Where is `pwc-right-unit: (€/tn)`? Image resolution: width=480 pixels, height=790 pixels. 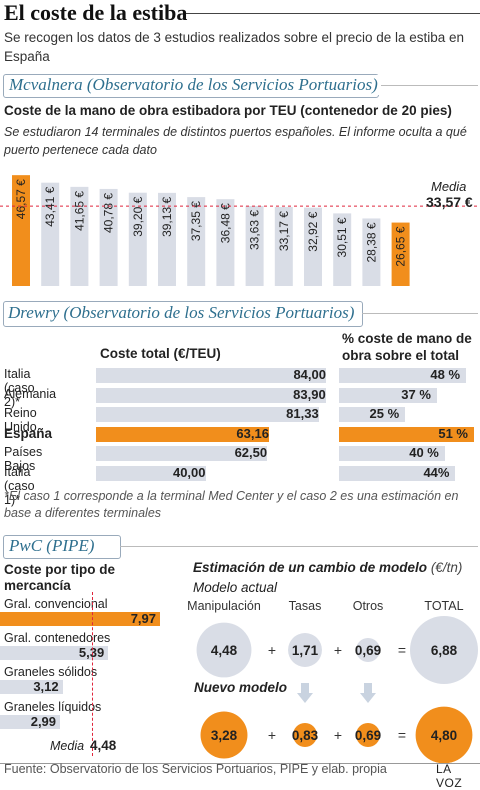 pwc-right-unit: (€/tn) is located at coordinates (446, 567).